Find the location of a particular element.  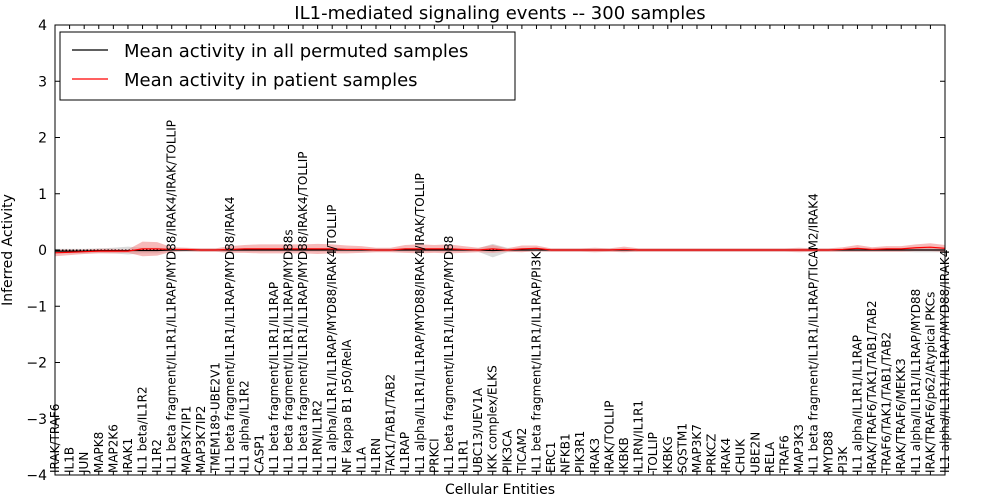

y-tick-label: 4 is located at coordinates (42, 26).